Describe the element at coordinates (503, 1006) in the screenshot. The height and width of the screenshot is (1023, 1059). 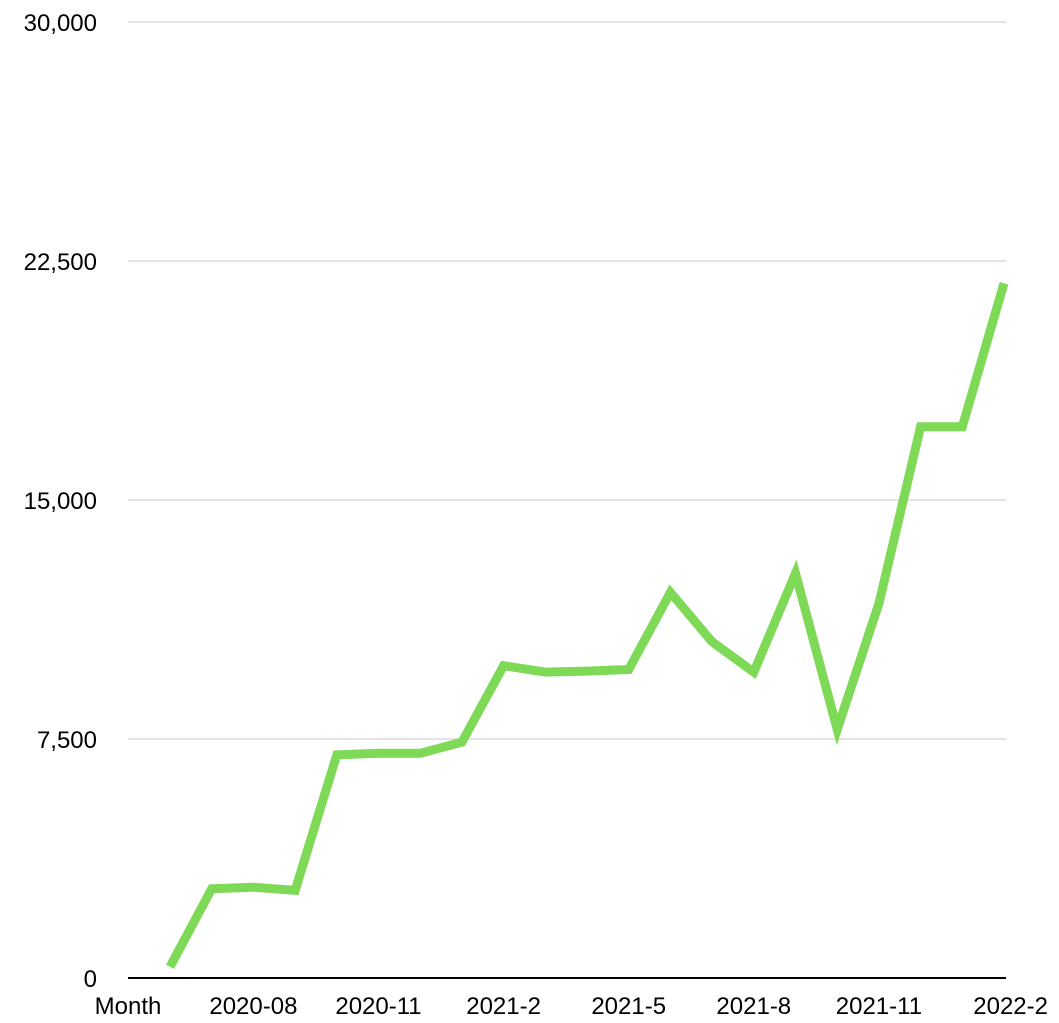
I see `x-tick-label: 2021-2` at that location.